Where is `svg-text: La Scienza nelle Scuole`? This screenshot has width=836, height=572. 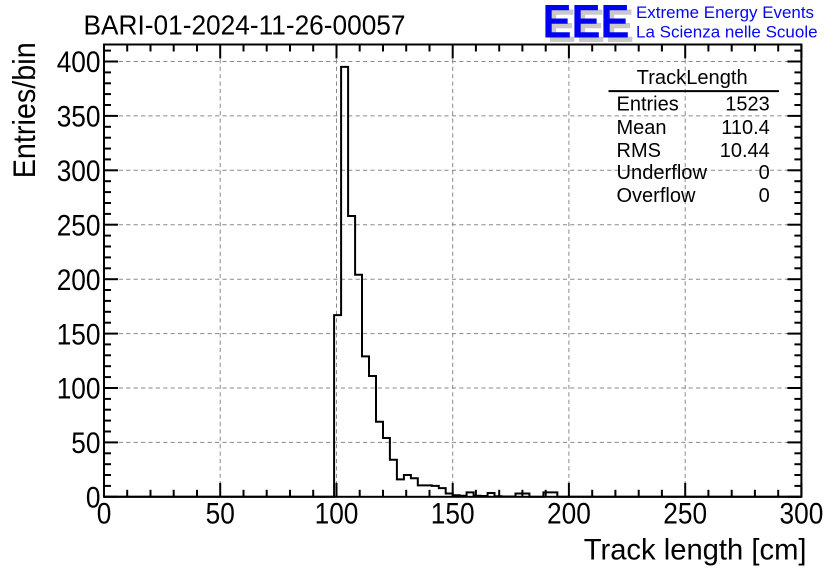
svg-text: La Scienza nelle Scuole is located at coordinates (727, 32).